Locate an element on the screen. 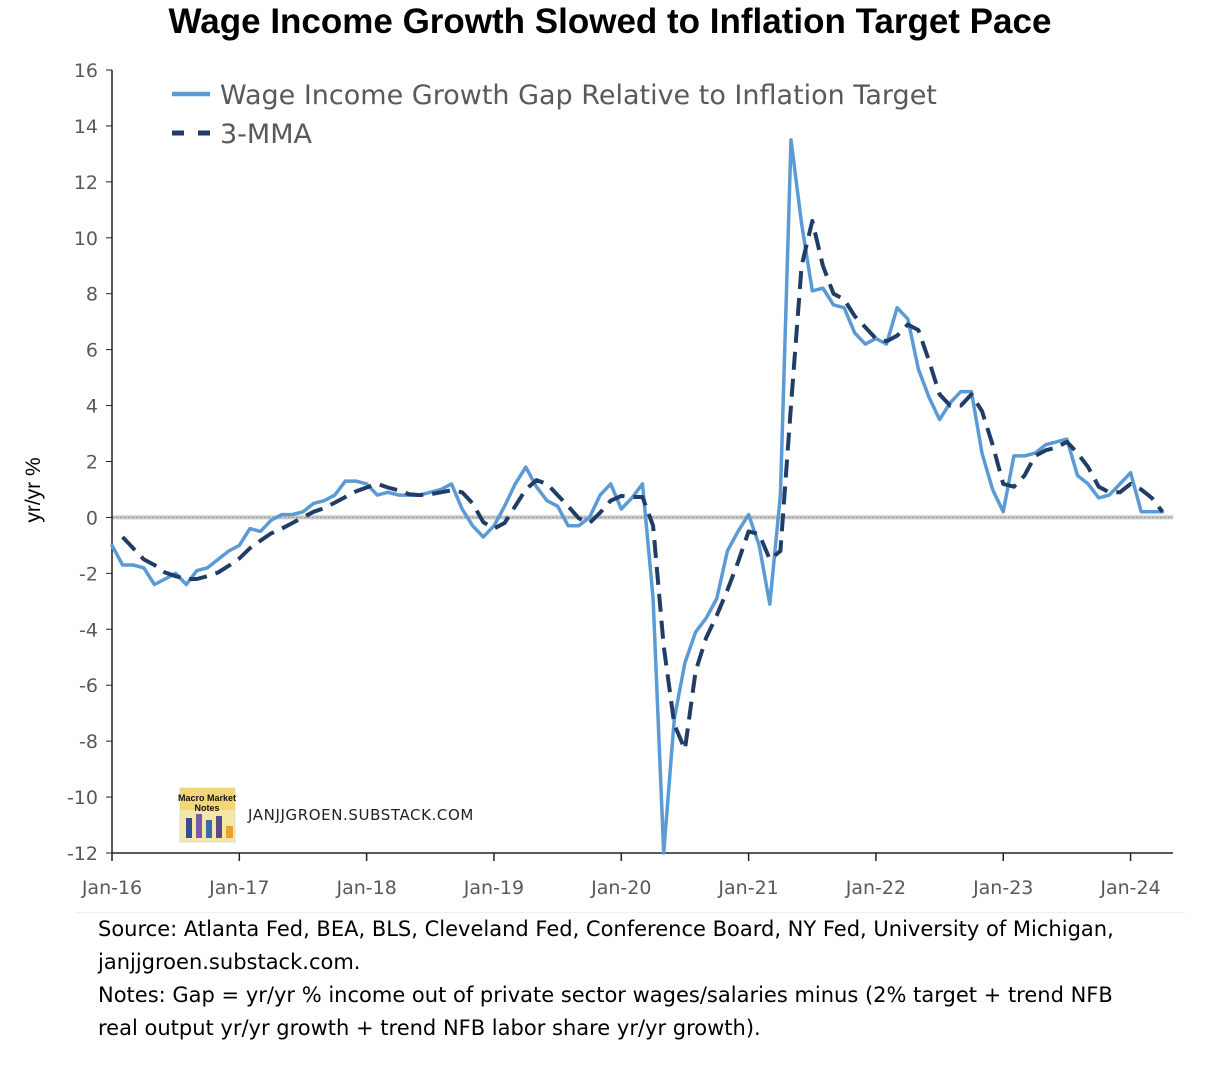  y-tick-label: -6 is located at coordinates (88, 686).